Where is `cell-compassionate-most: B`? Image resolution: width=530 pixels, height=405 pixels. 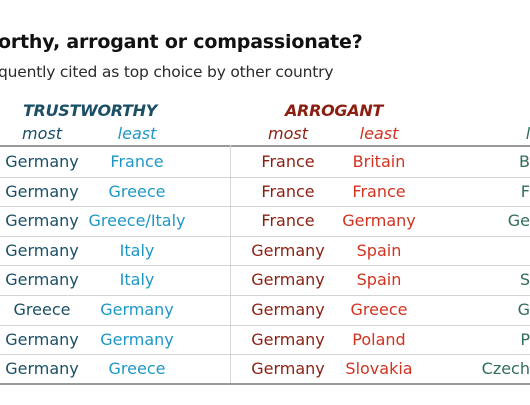
cell-compassionate-most: B is located at coordinates (524, 161).